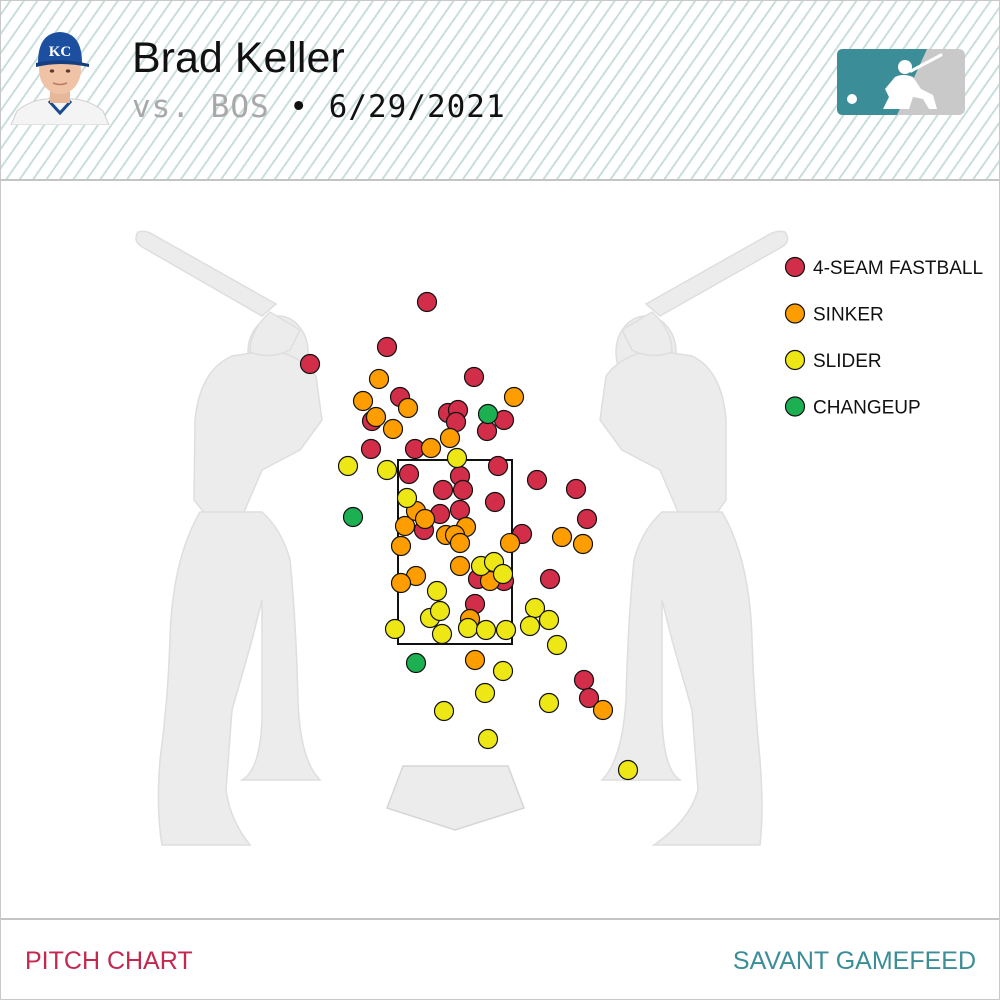  What do you see at coordinates (901, 82) in the screenshot?
I see `league-logo` at bounding box center [901, 82].